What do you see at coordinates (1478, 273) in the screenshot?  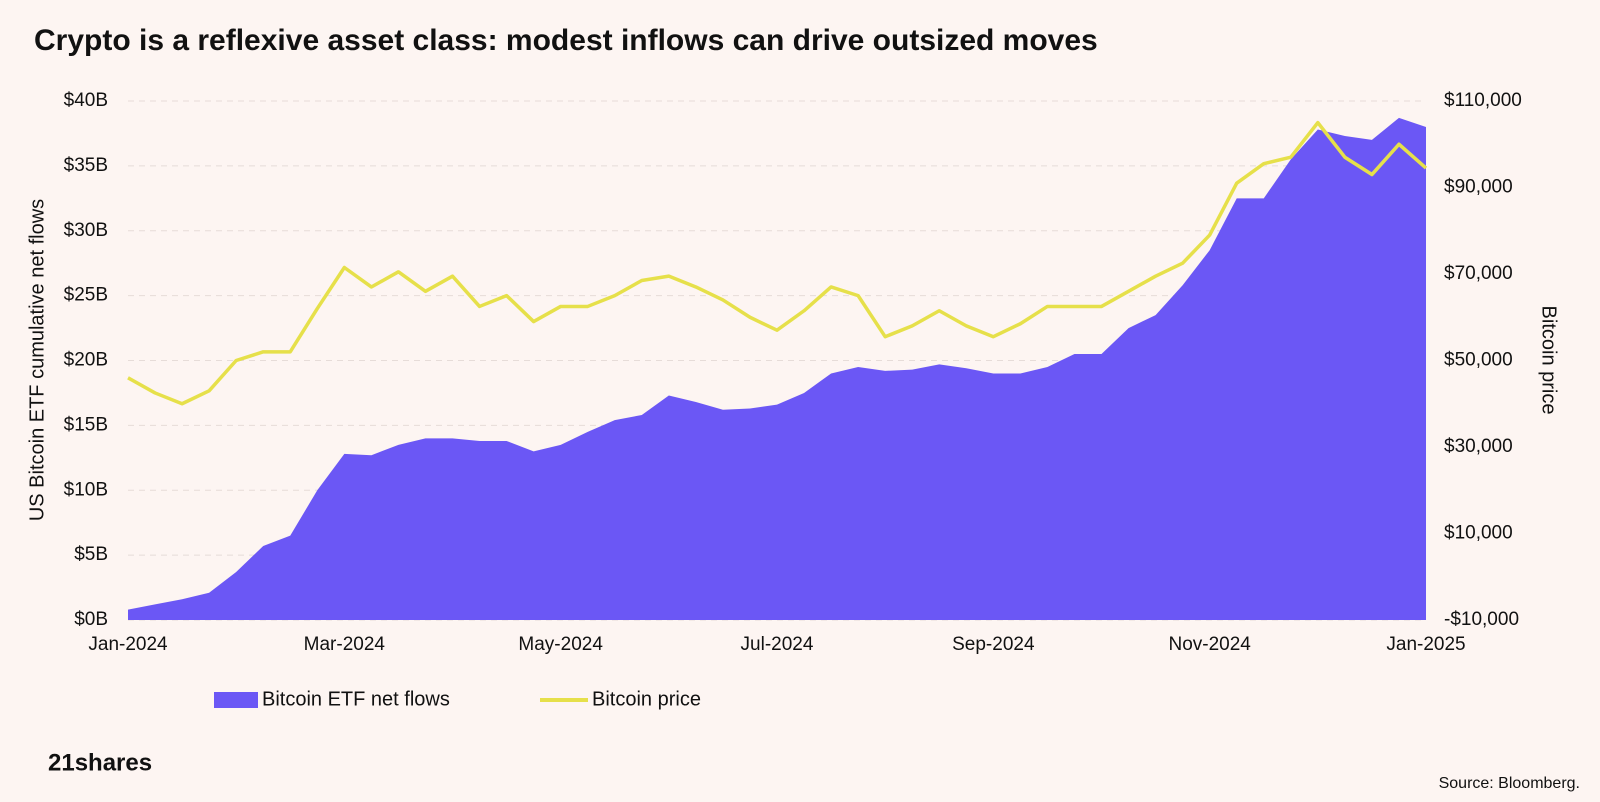 I see `y2-tick-label: $70,000` at bounding box center [1478, 273].